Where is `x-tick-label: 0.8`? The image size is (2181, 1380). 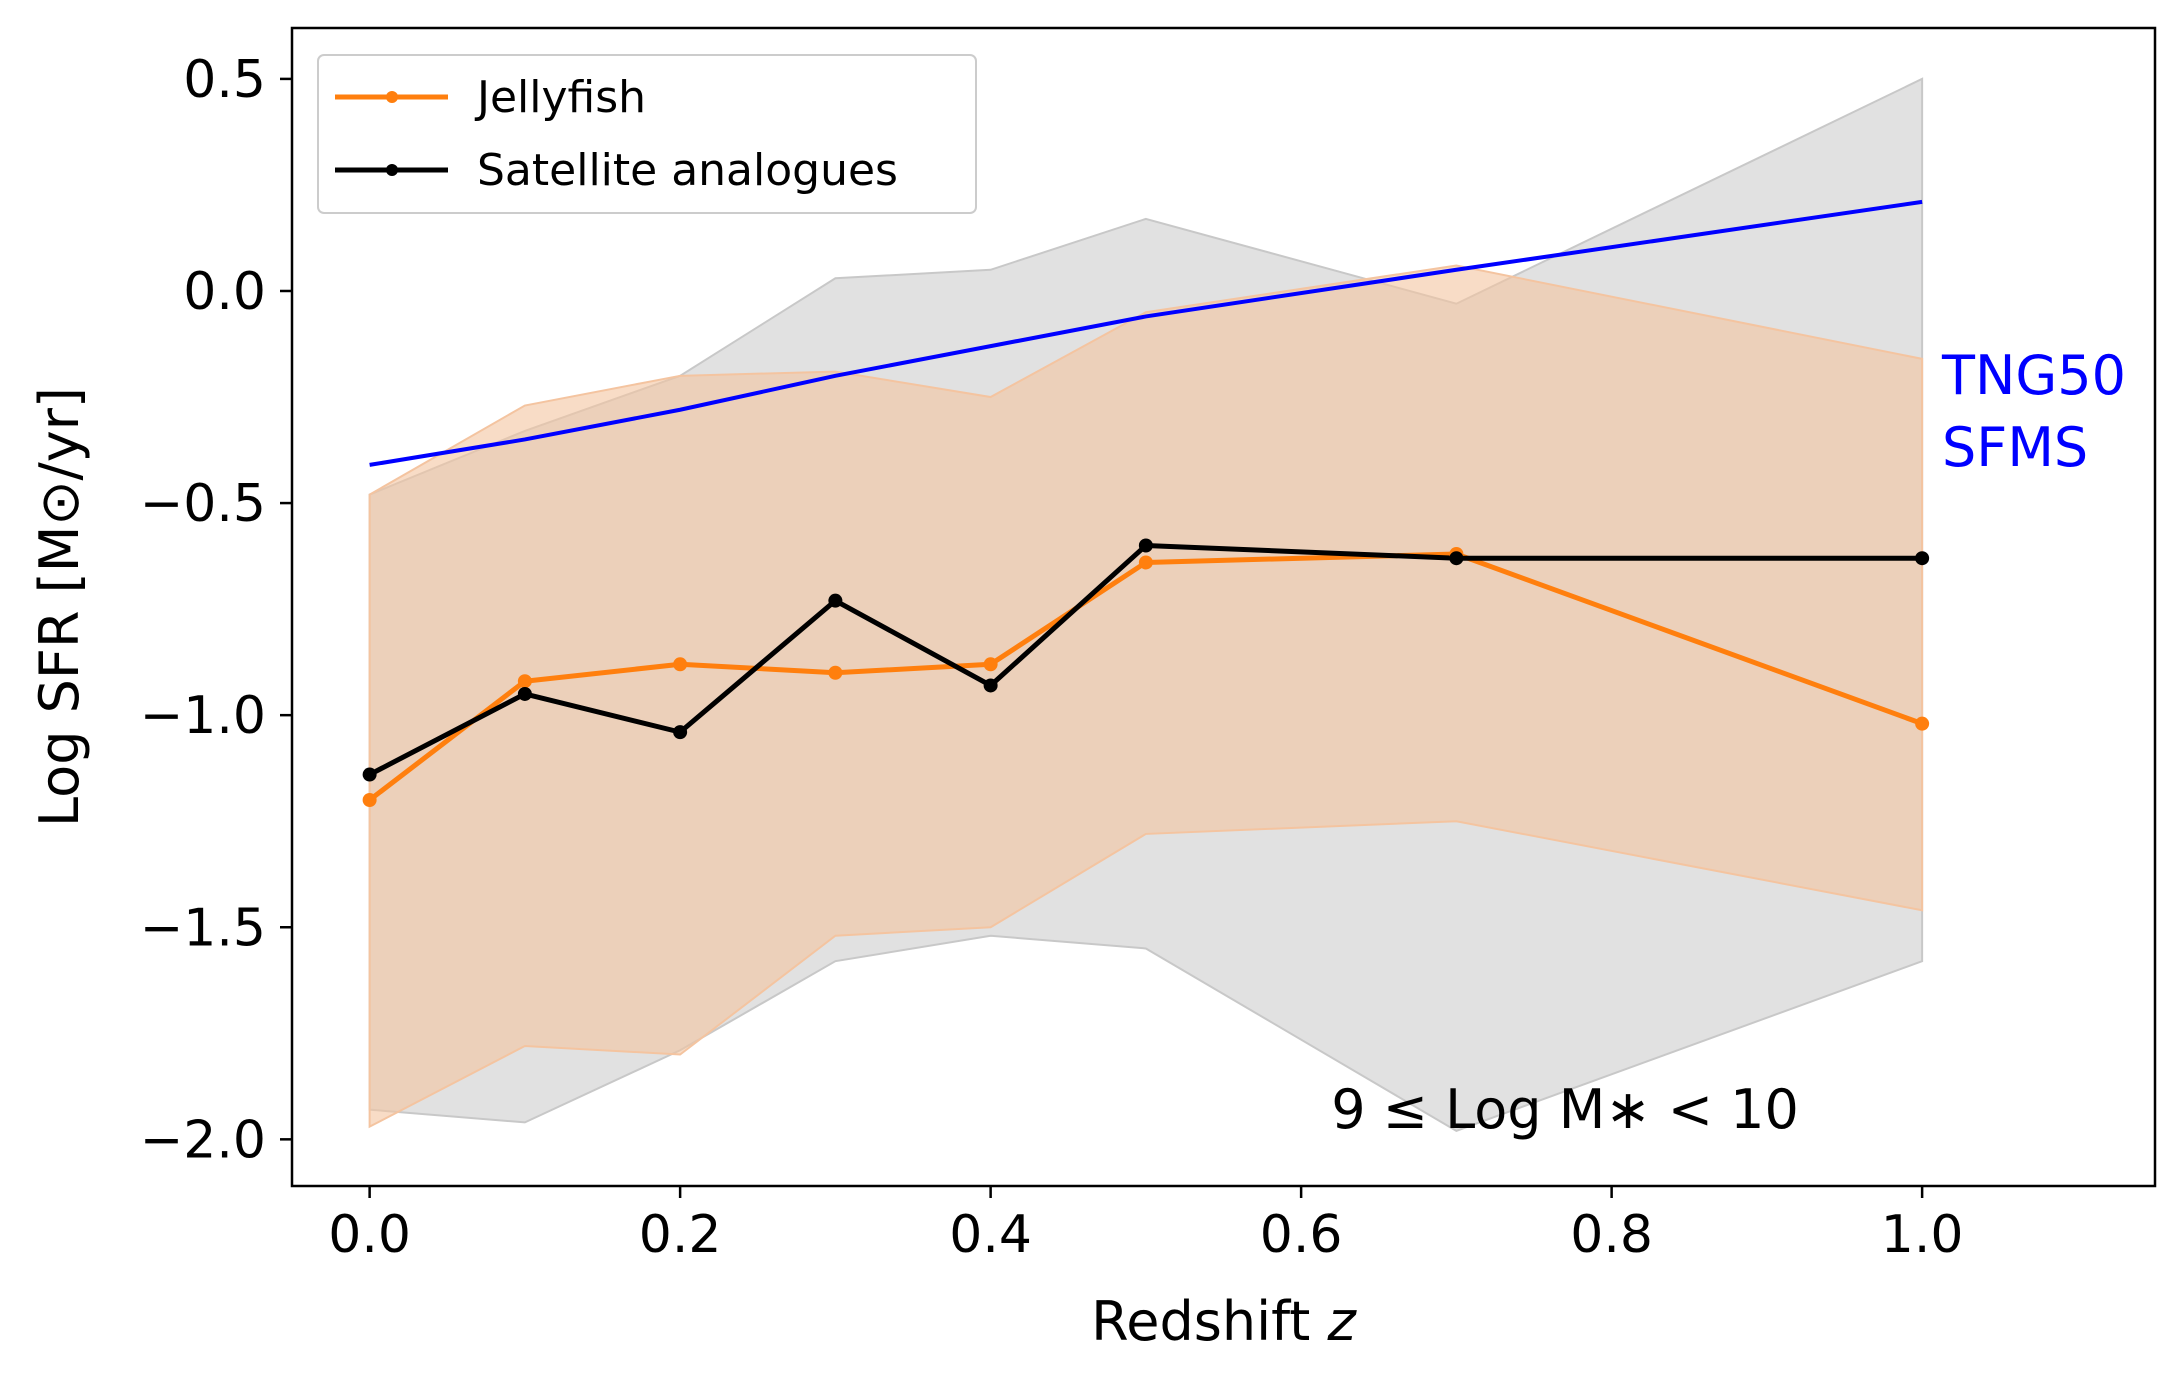 x-tick-label: 0.8 is located at coordinates (1611, 1235).